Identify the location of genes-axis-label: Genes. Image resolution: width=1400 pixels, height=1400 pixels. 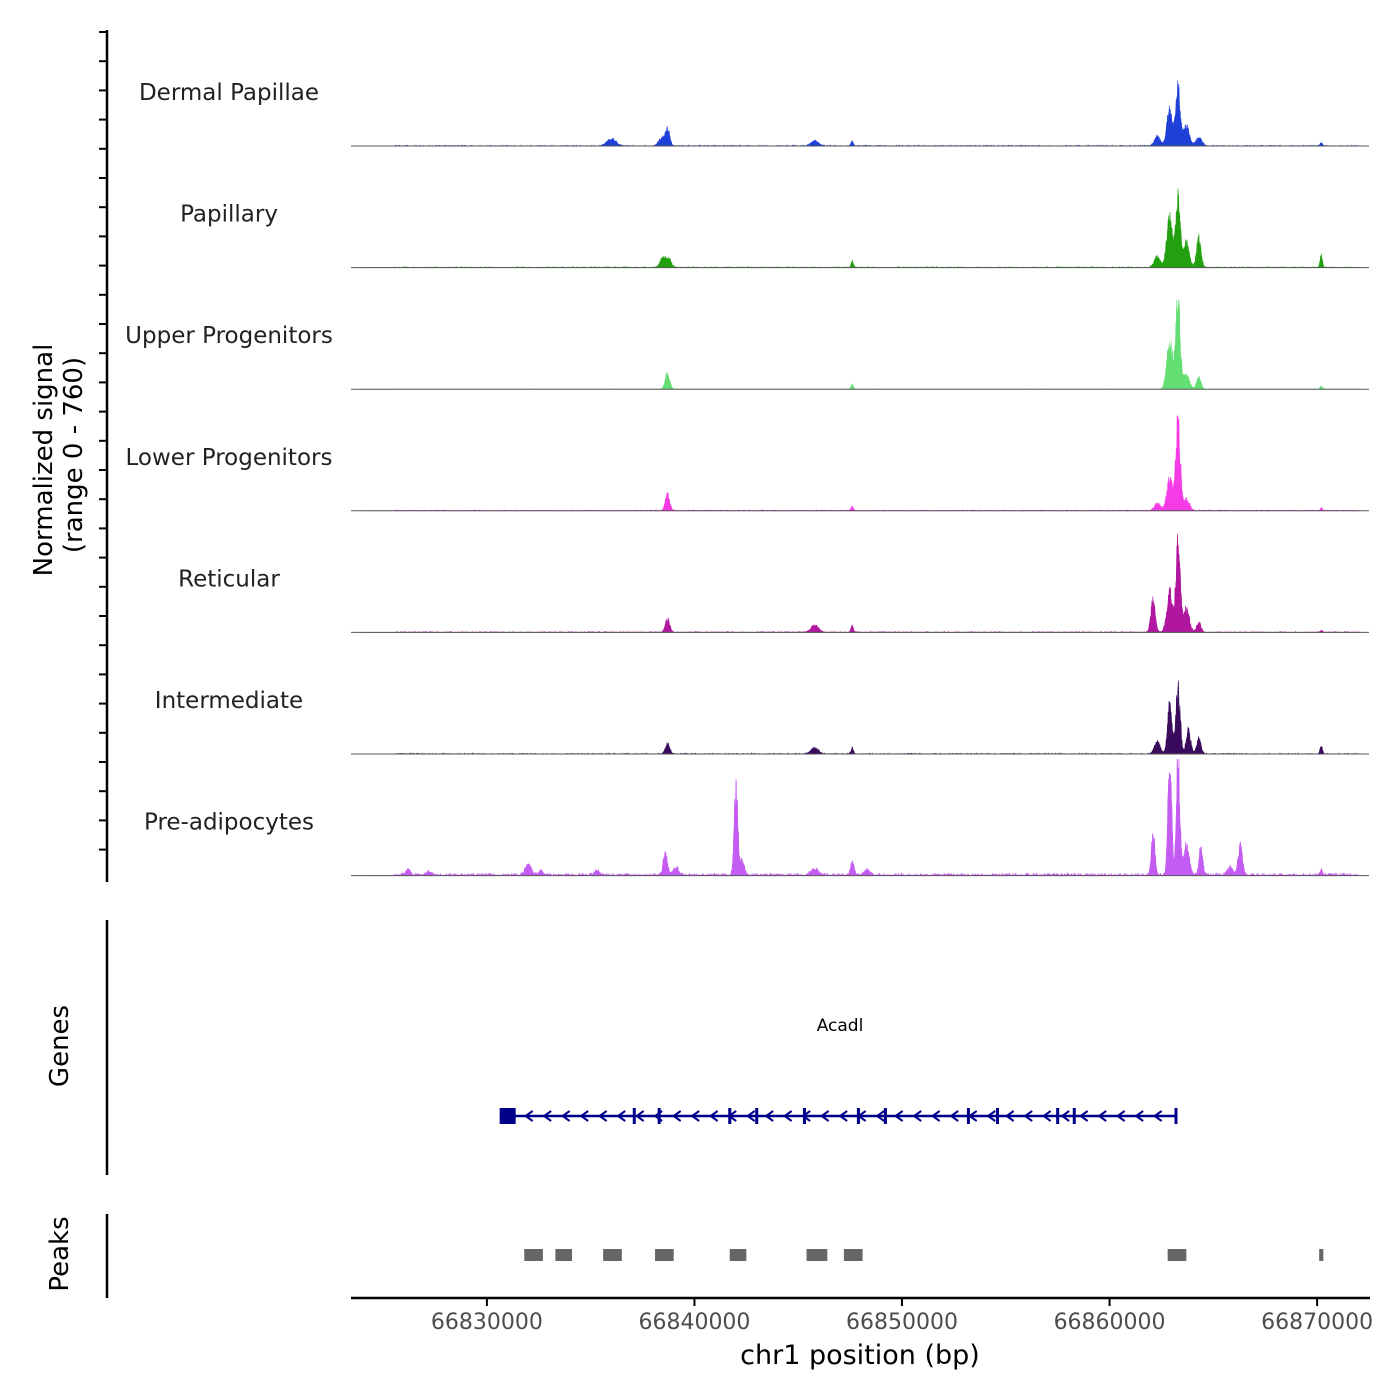
(60, 1046).